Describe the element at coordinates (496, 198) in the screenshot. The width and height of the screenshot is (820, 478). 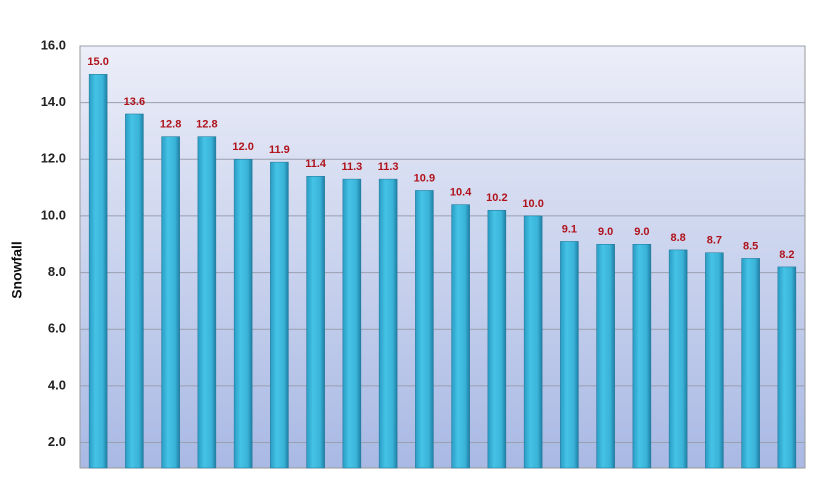
I see `value-label: 10.2` at that location.